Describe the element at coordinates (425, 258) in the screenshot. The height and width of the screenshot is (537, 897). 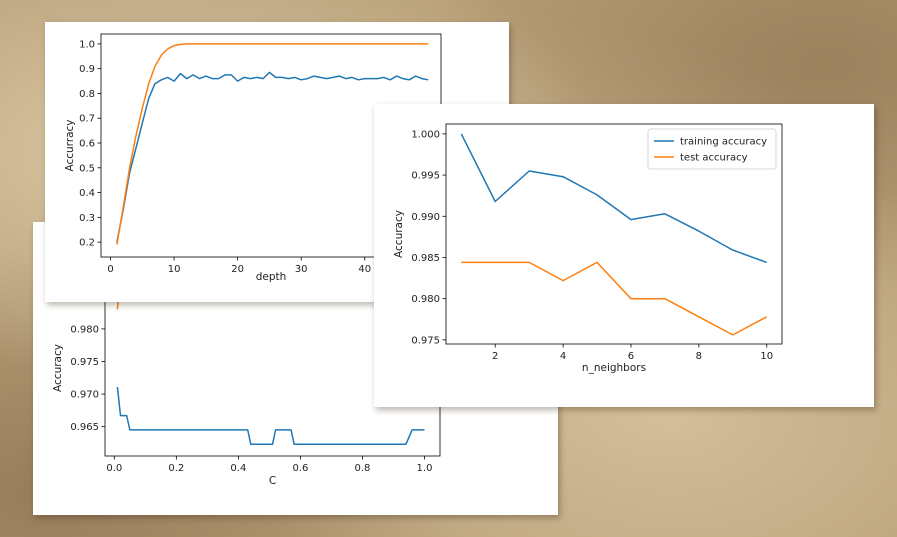
I see `knn-chart-y-tick-label: 0.985` at that location.